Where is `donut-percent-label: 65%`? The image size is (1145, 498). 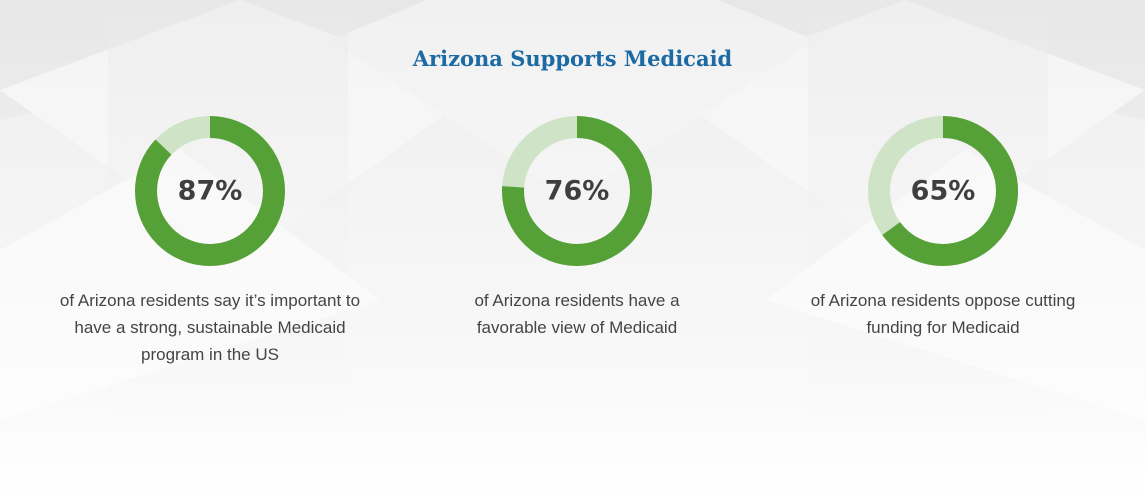 donut-percent-label: 65% is located at coordinates (943, 191).